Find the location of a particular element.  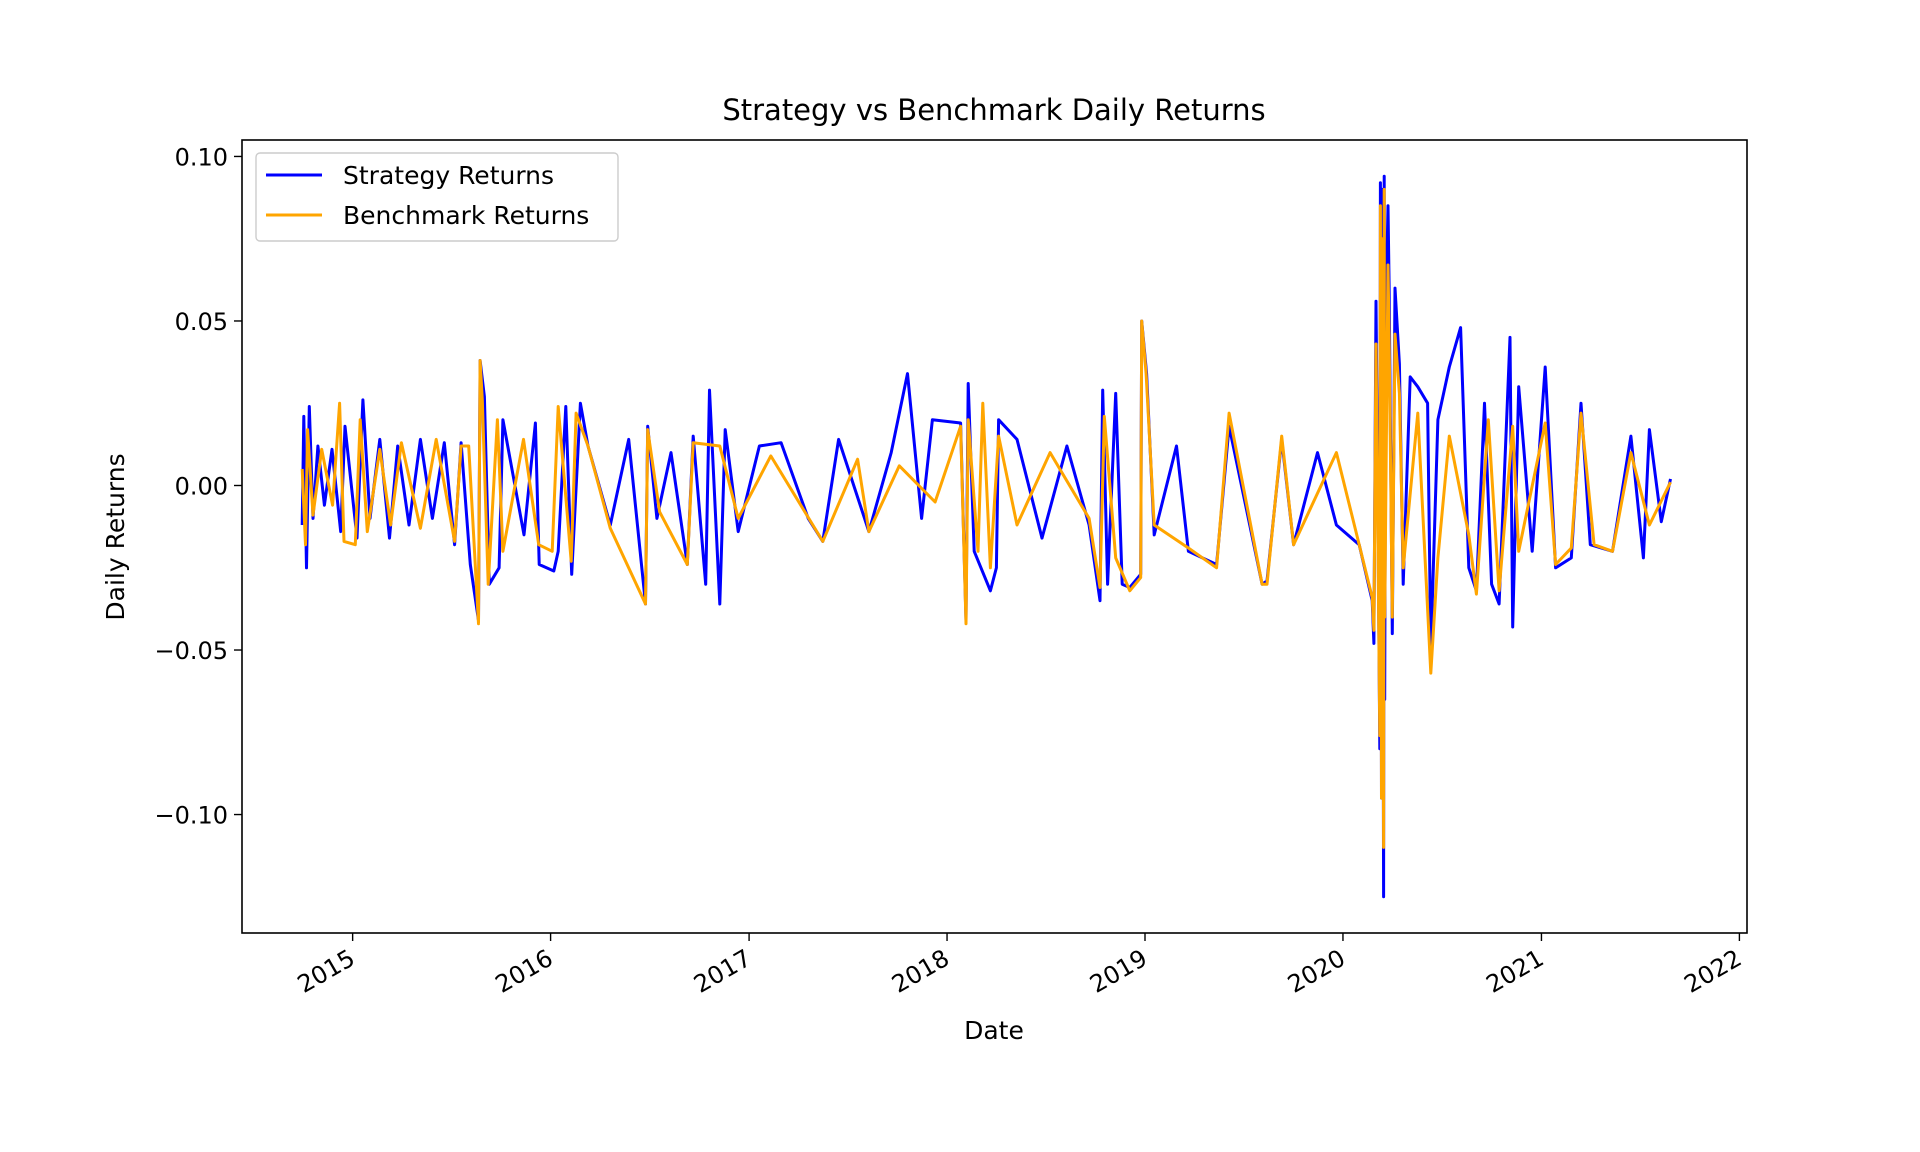

legend-box is located at coordinates (437, 197).